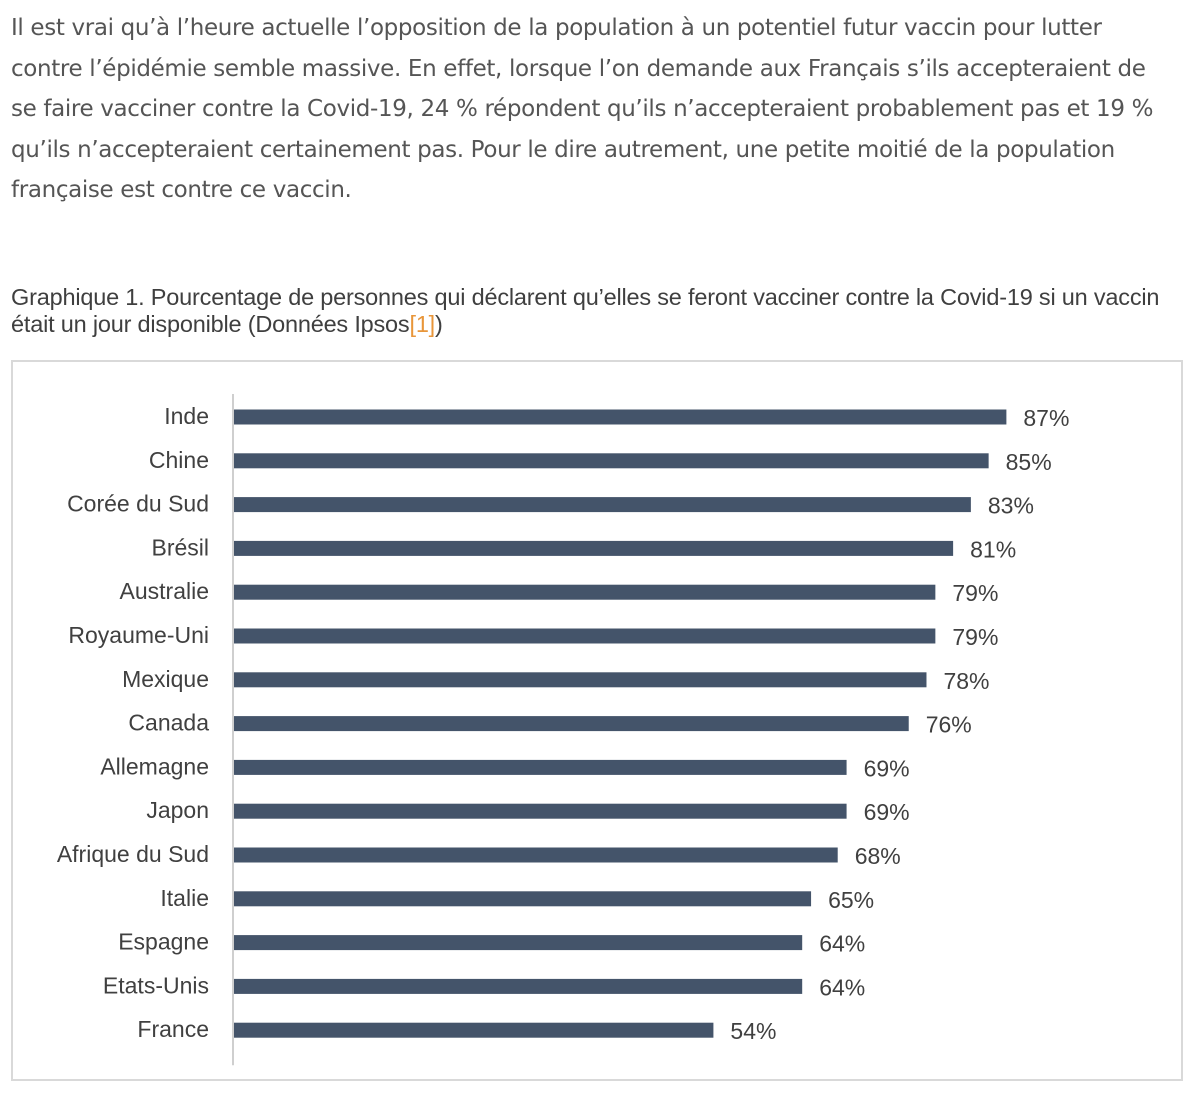 Image resolution: width=1200 pixels, height=1097 pixels. I want to click on category-label: France, so click(173, 1029).